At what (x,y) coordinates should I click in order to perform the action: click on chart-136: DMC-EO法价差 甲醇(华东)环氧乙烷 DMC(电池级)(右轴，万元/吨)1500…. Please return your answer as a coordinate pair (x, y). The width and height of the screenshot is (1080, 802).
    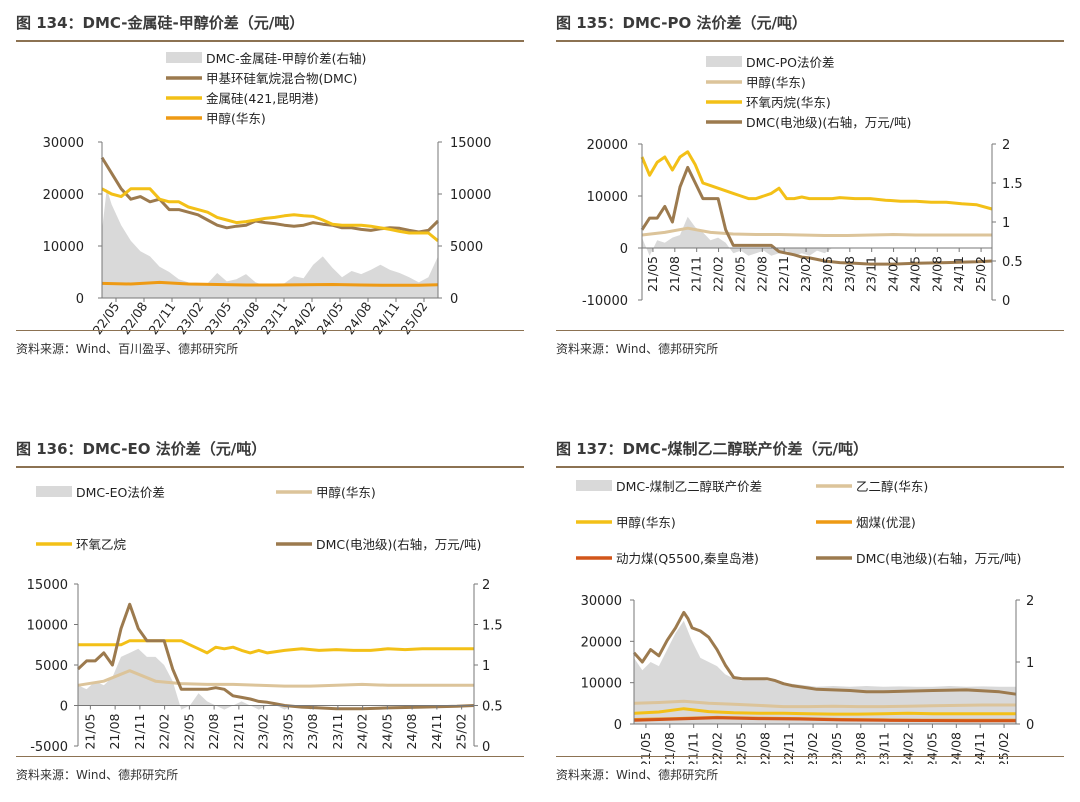
    Looking at the image, I should click on (265, 620).